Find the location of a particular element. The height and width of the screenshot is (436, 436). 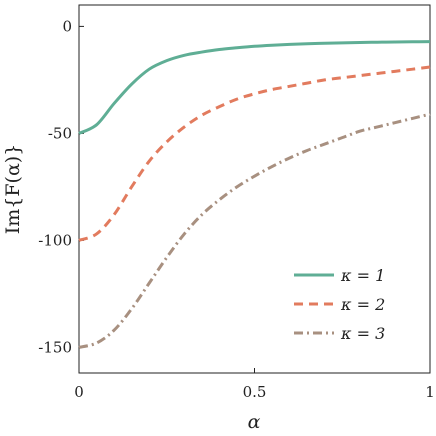

y-tick-label: 0 is located at coordinates (67, 26).